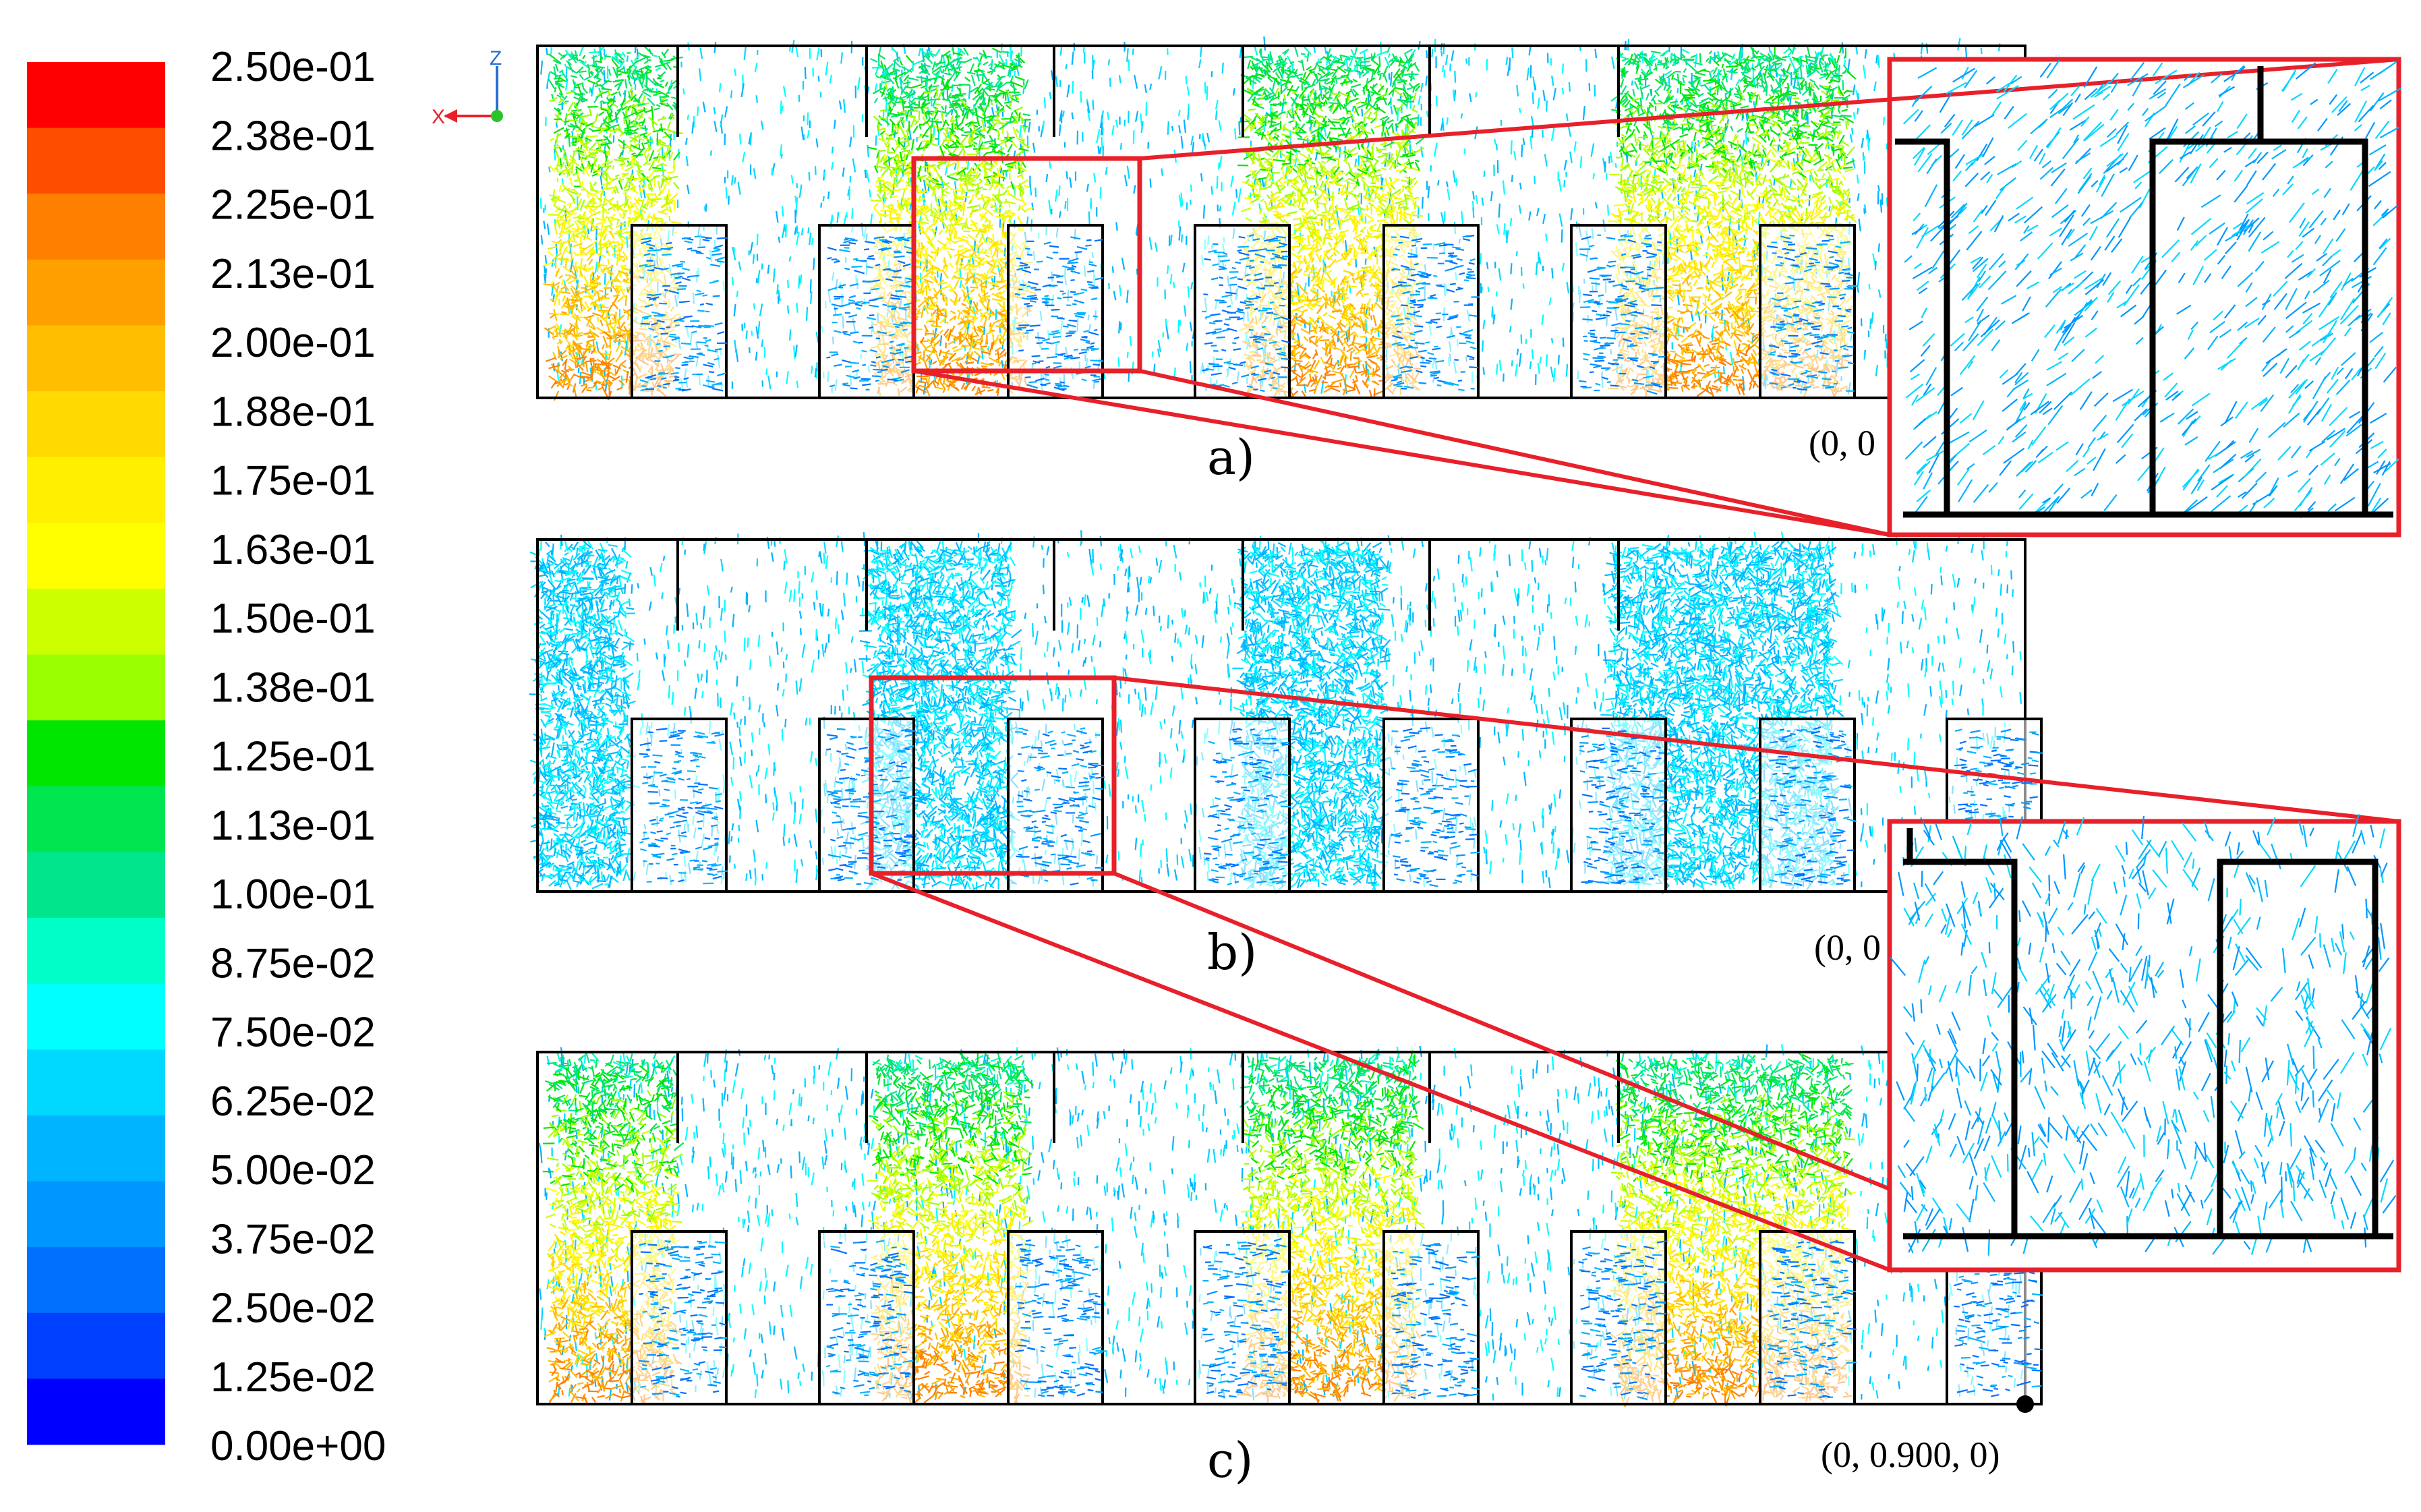 This screenshot has height=1512, width=2421. What do you see at coordinates (438, 117) in the screenshot?
I see `axis-x-label: X` at bounding box center [438, 117].